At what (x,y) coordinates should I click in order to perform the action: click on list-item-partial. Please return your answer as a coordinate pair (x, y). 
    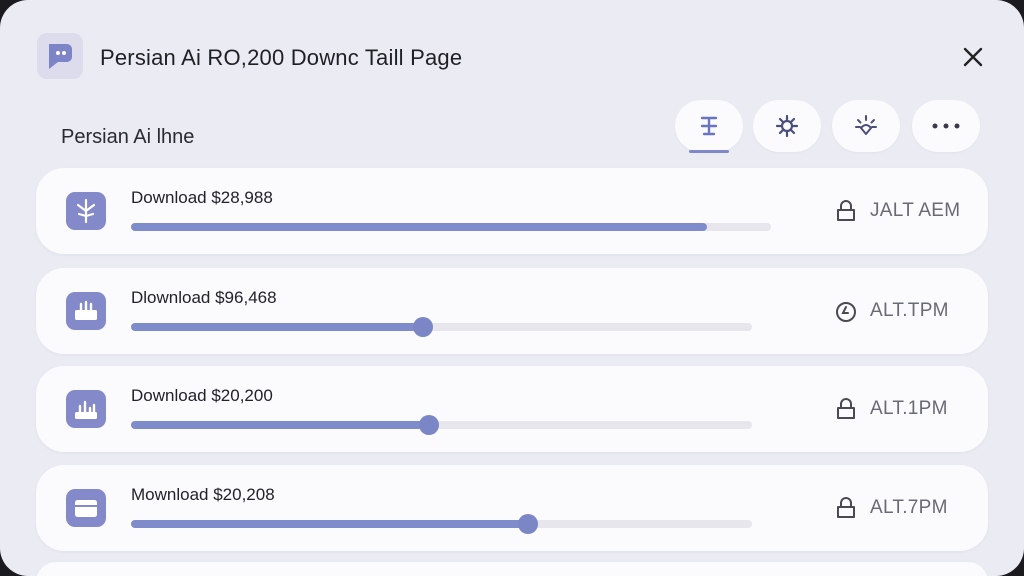
    Looking at the image, I should click on (512, 569).